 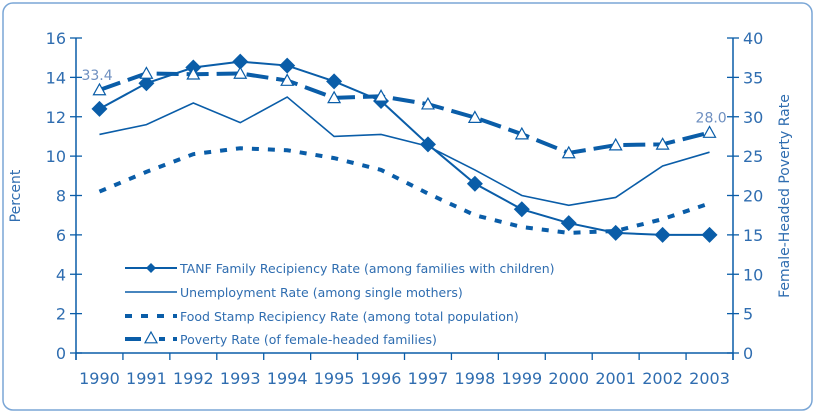 What do you see at coordinates (753, 274) in the screenshot?
I see `y2-tick-label: 10` at bounding box center [753, 274].